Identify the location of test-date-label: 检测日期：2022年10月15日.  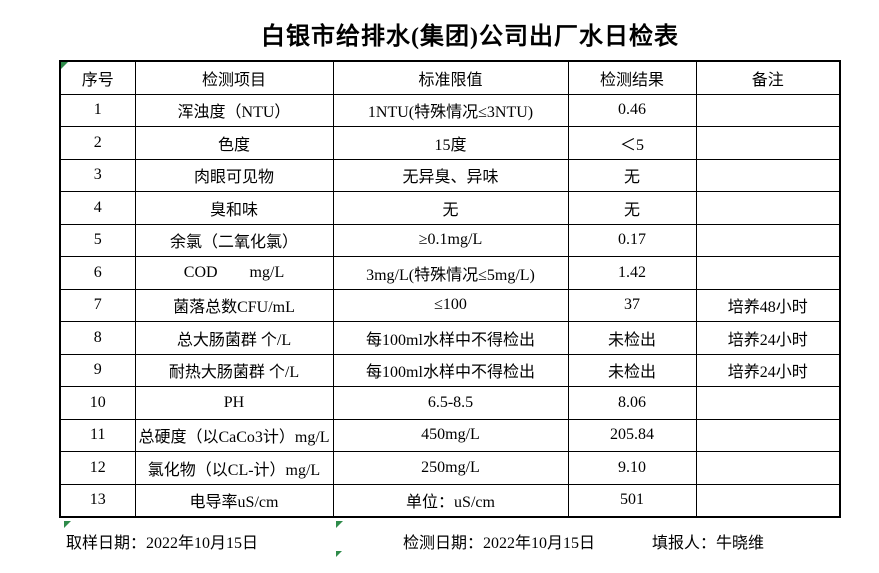
(499, 543).